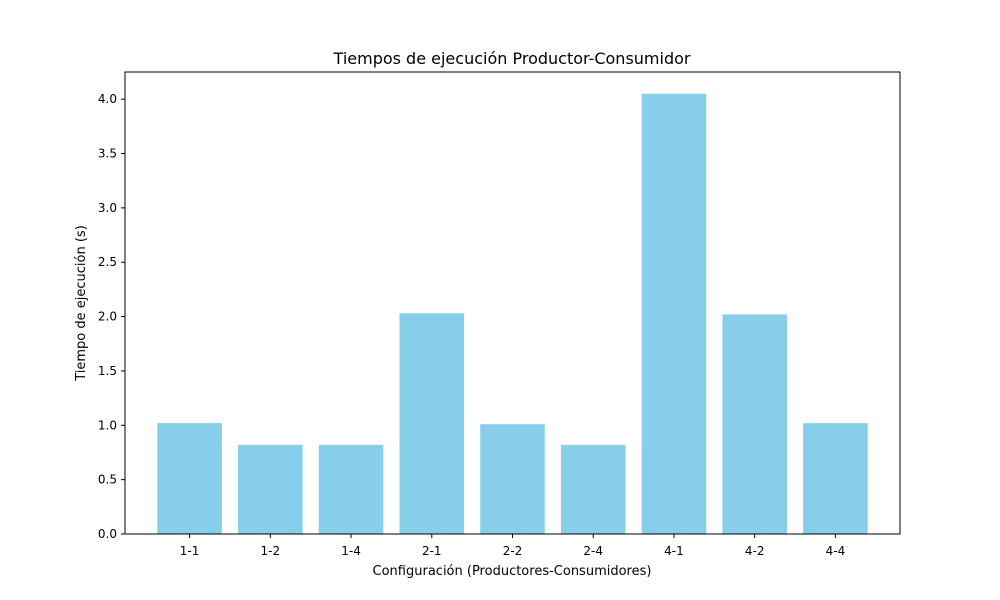 Image resolution: width=1000 pixels, height=600 pixels. What do you see at coordinates (107, 425) in the screenshot?
I see `y-tick-label: 1.0` at bounding box center [107, 425].